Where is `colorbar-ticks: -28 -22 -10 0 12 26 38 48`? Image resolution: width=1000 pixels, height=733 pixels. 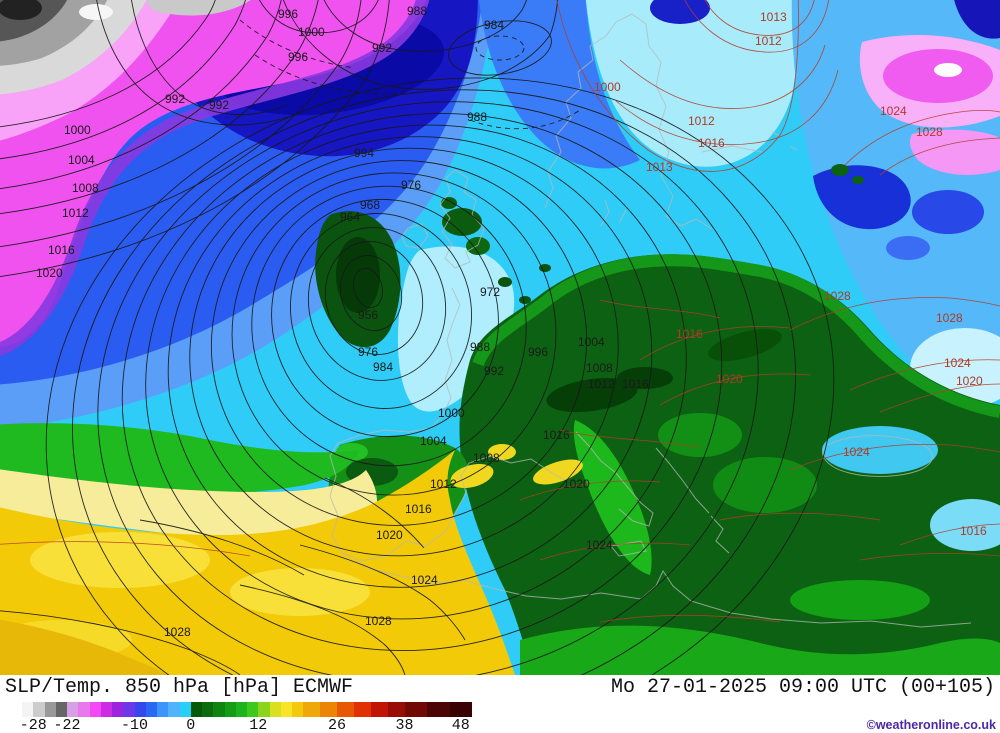 colorbar-ticks: -28 -22 -10 0 12 26 38 48 is located at coordinates (245, 725).